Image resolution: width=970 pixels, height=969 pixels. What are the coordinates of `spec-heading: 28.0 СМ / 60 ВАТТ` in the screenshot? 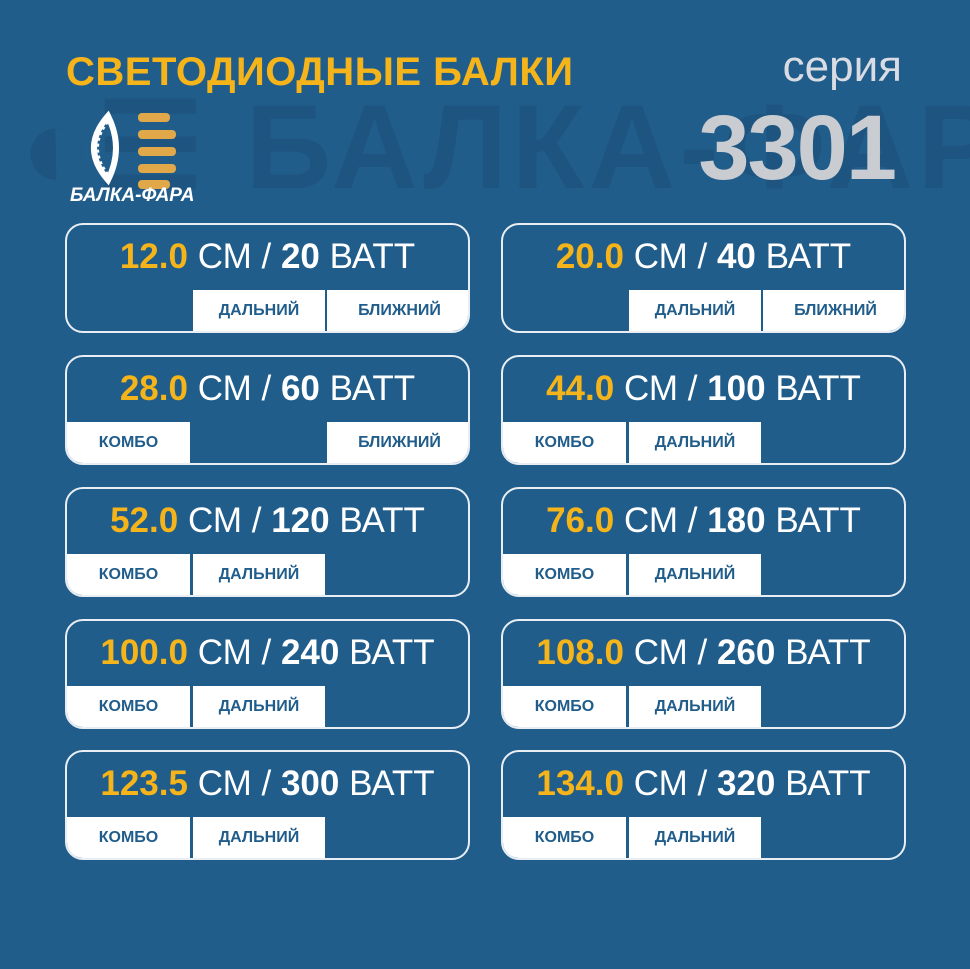 It's located at (267, 389).